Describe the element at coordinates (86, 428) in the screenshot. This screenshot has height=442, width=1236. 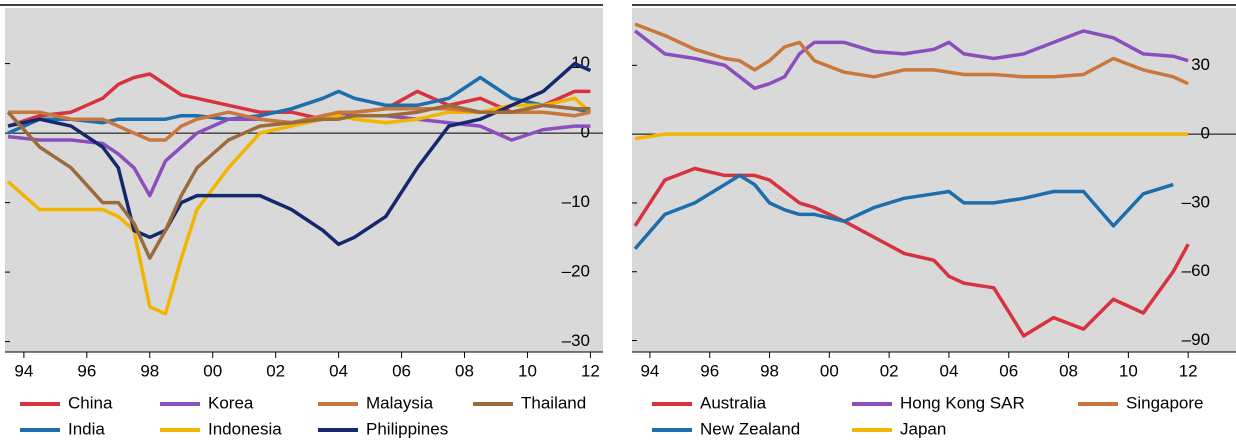
I see `legend-label: India` at that location.